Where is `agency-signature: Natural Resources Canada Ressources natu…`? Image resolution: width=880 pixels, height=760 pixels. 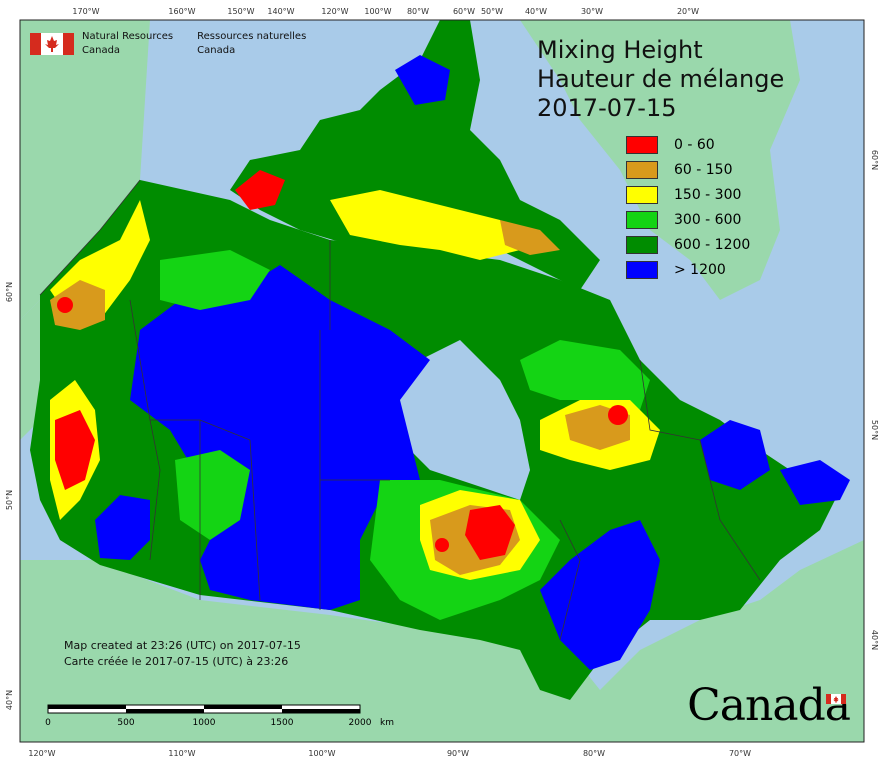 agency-signature: Natural Resources Canada Ressources natu… is located at coordinates (194, 44).